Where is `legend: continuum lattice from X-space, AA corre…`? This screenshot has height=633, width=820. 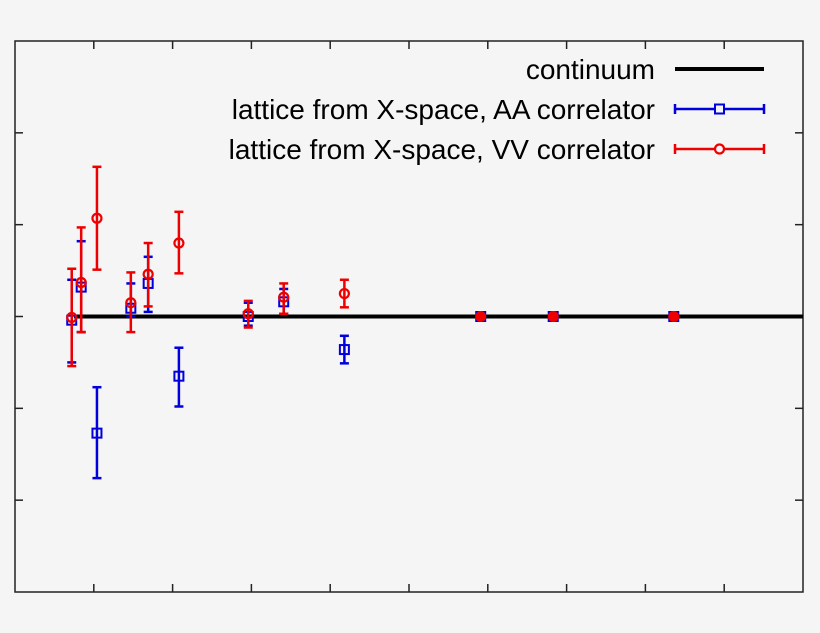 legend: continuum lattice from X-space, AA corre… is located at coordinates (497, 109).